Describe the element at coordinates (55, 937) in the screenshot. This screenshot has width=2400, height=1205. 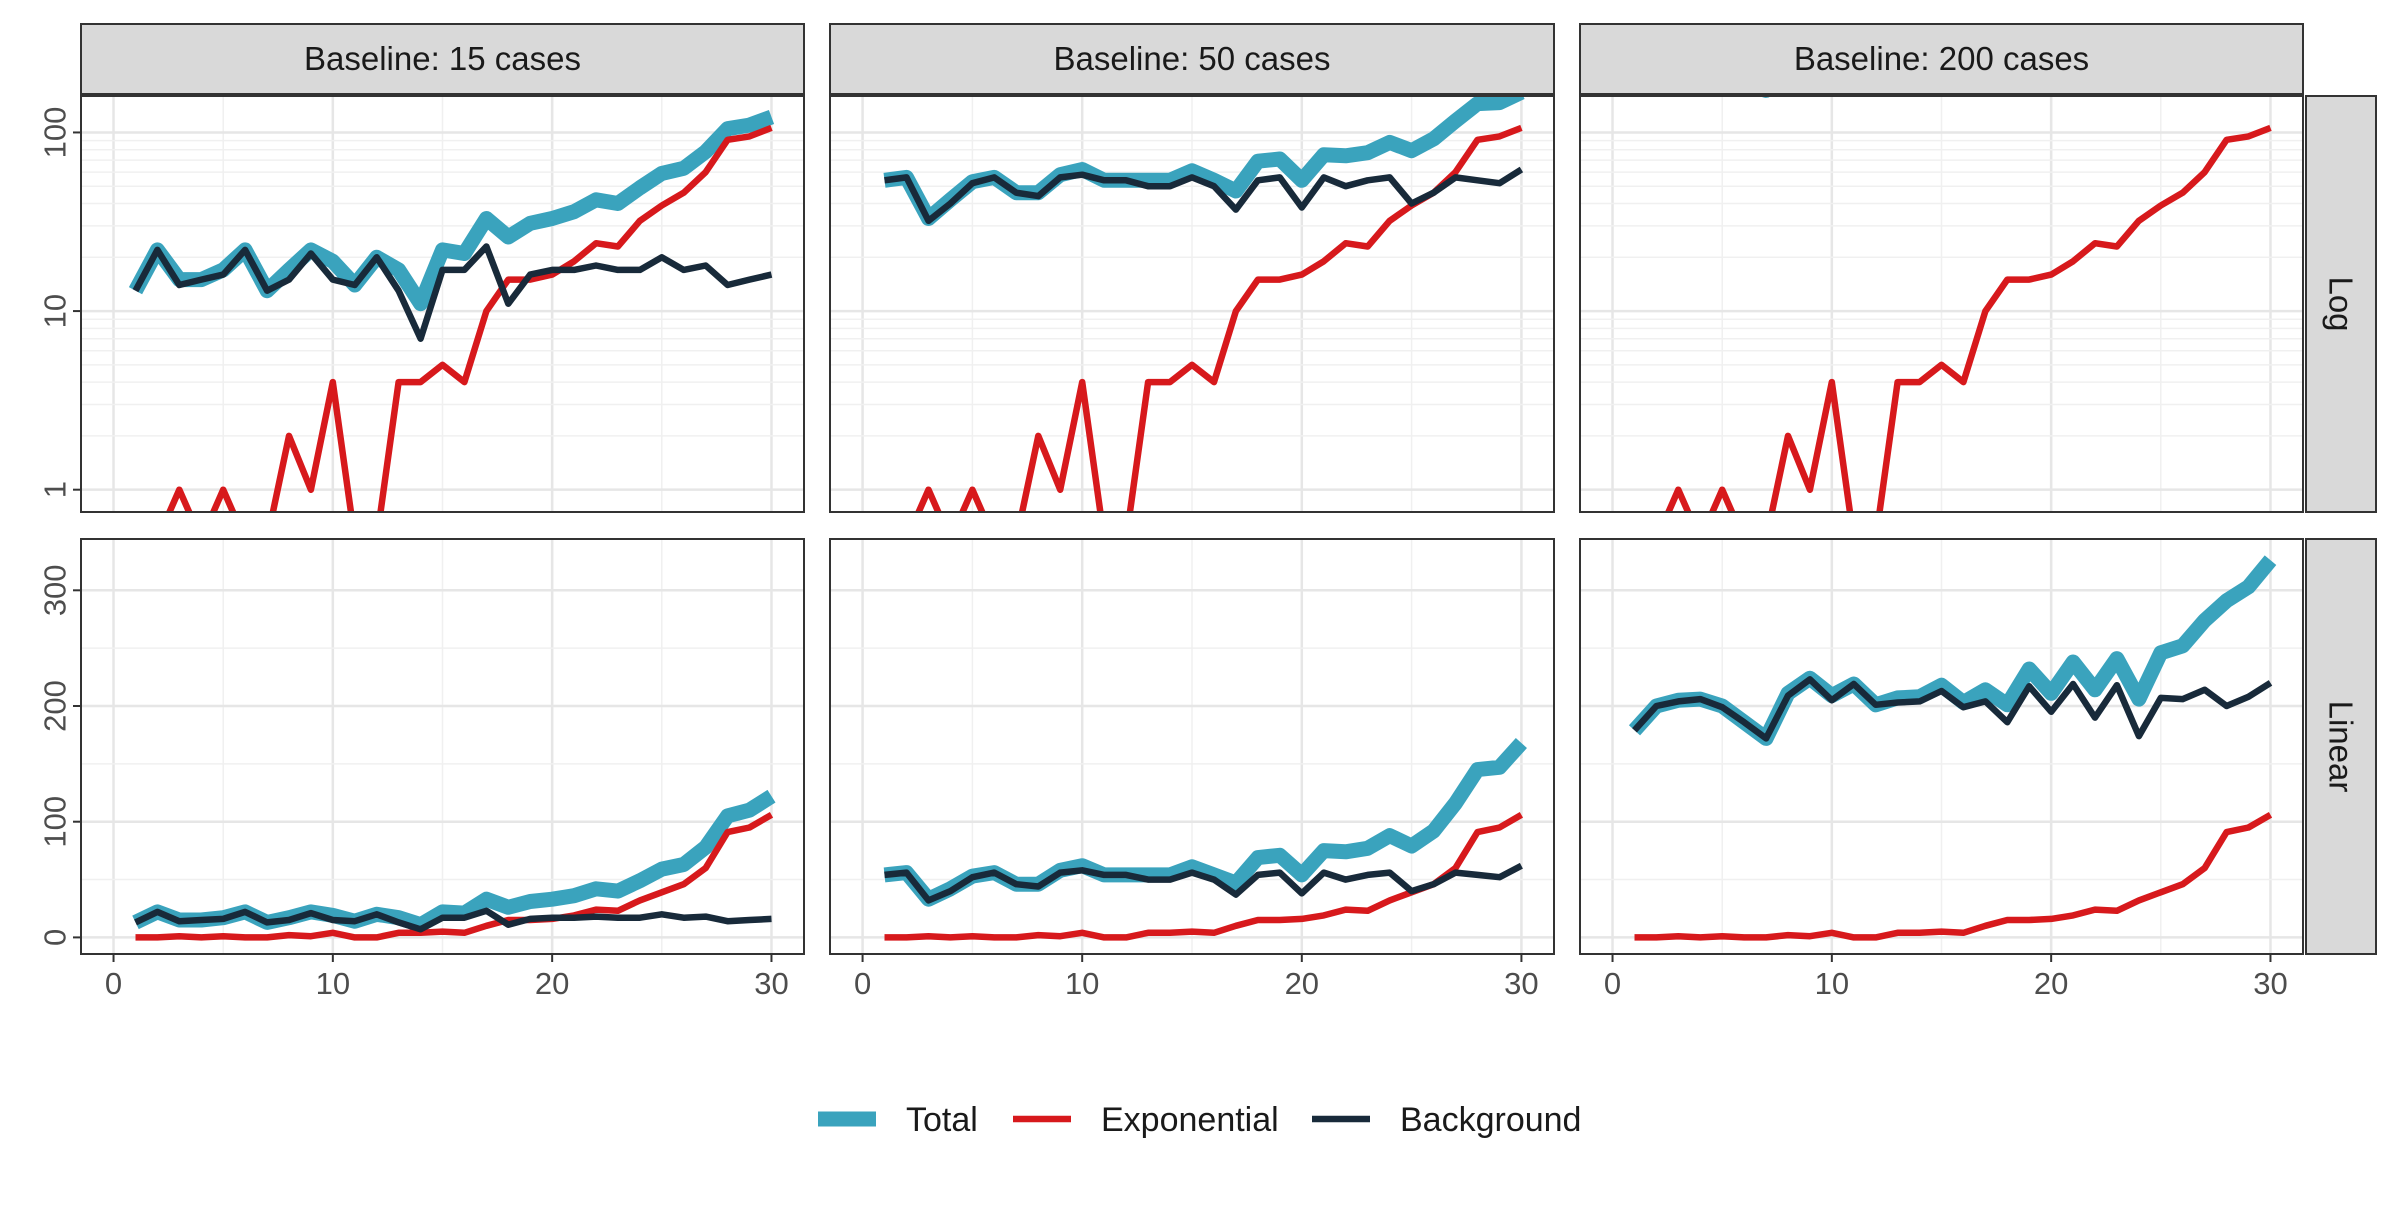
I see `y-tick-label: 0` at that location.